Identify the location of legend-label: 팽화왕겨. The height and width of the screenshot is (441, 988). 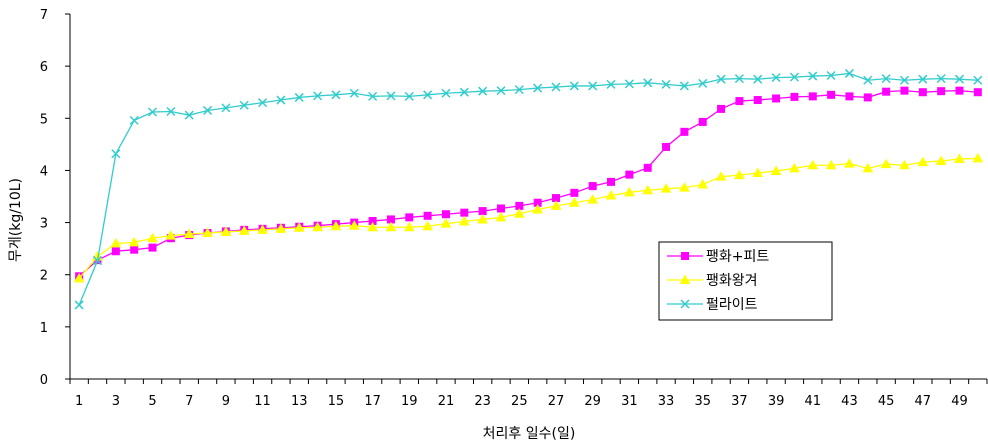
(732, 281).